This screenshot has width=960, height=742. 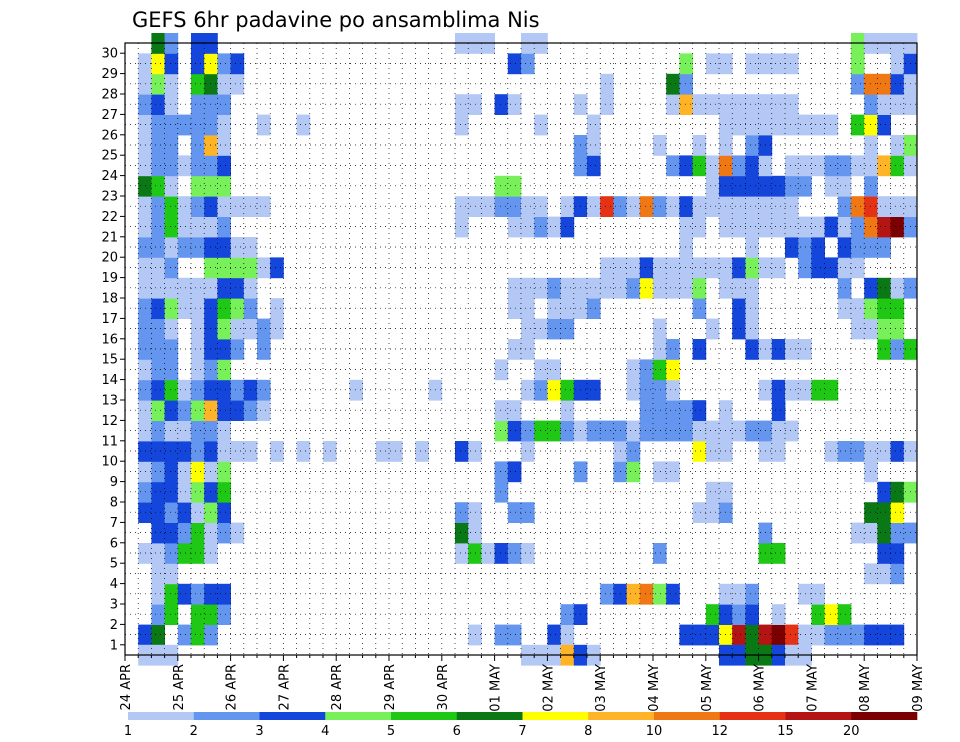 What do you see at coordinates (114, 482) in the screenshot?
I see `y-tick-label-9: 9` at bounding box center [114, 482].